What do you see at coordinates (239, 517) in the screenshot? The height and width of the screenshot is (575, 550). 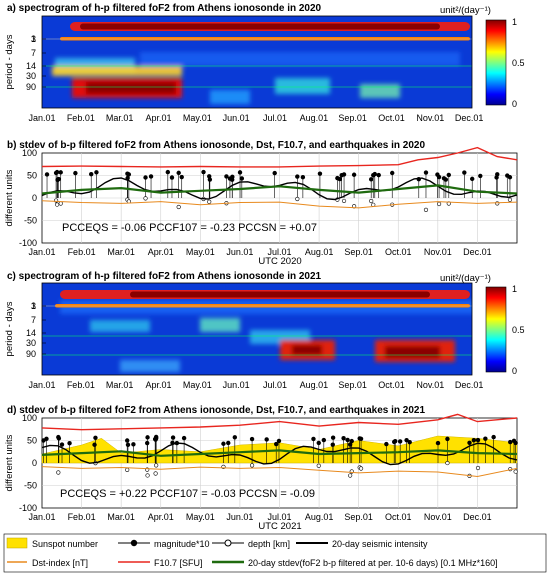 I see `x-tick-label: Jun.01` at bounding box center [239, 517].